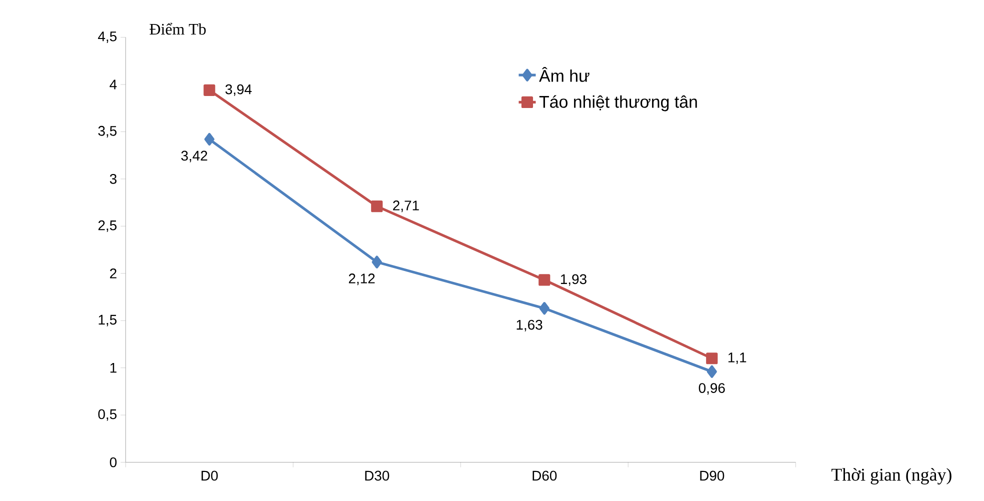  What do you see at coordinates (113, 368) in the screenshot?
I see `y-tick-label: 1` at bounding box center [113, 368].